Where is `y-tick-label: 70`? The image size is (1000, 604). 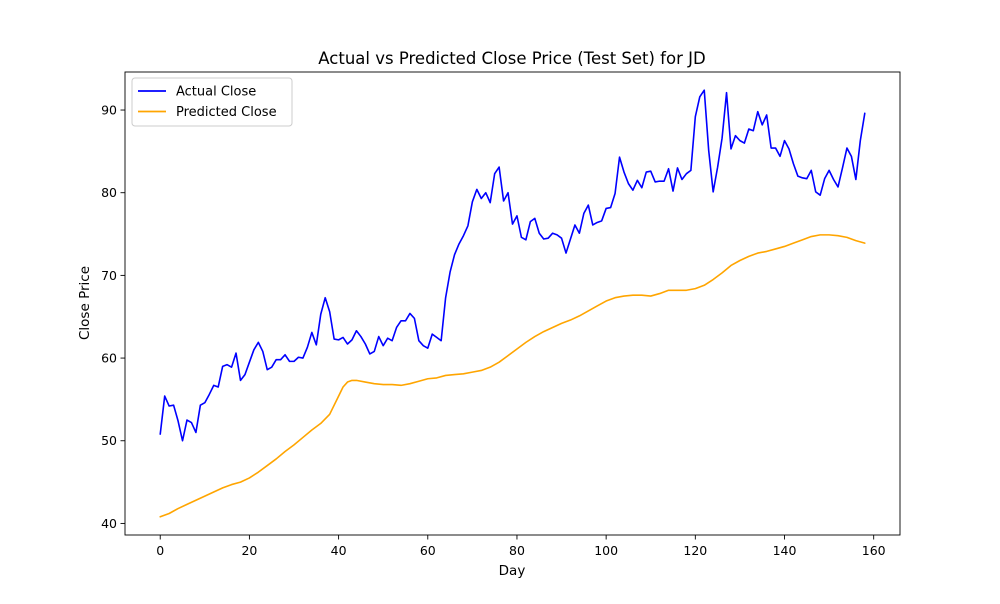 y-tick-label: 70 is located at coordinates (109, 275).